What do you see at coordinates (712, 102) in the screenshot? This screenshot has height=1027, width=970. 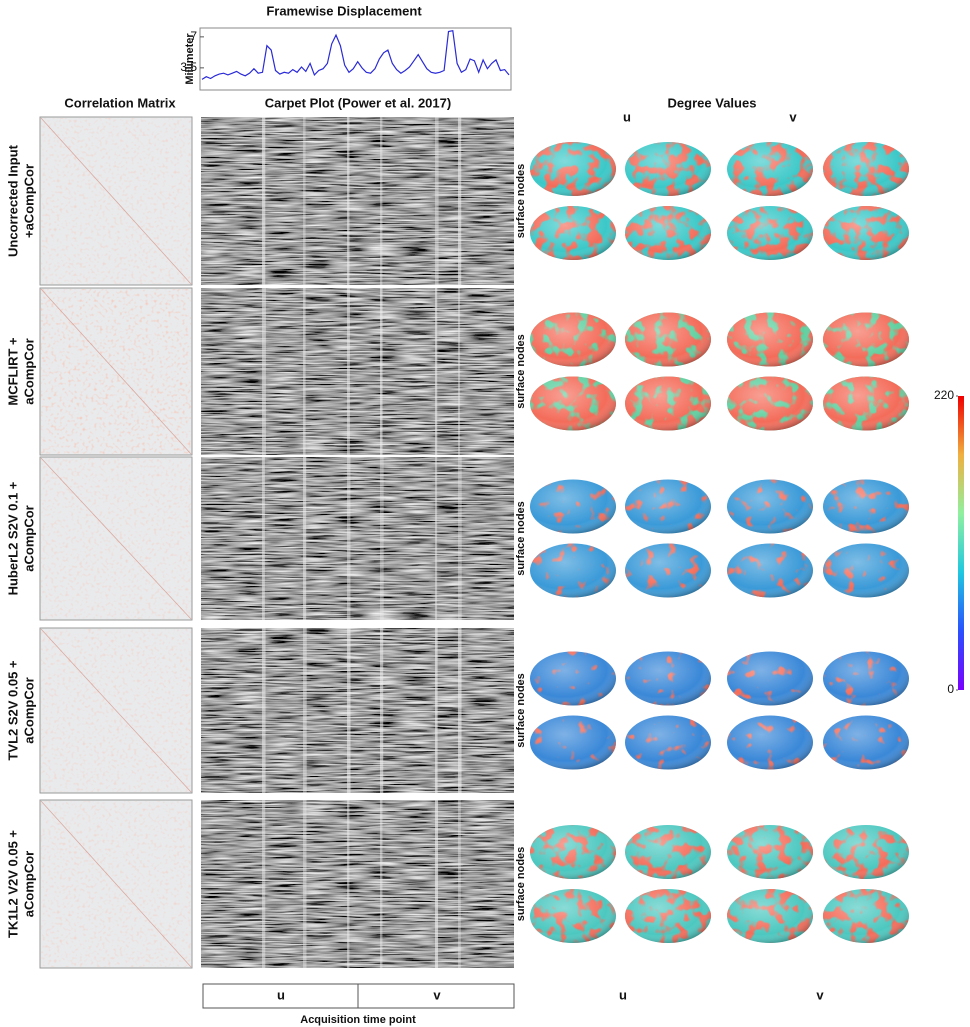 I see `column-title: Degree Values` at bounding box center [712, 102].